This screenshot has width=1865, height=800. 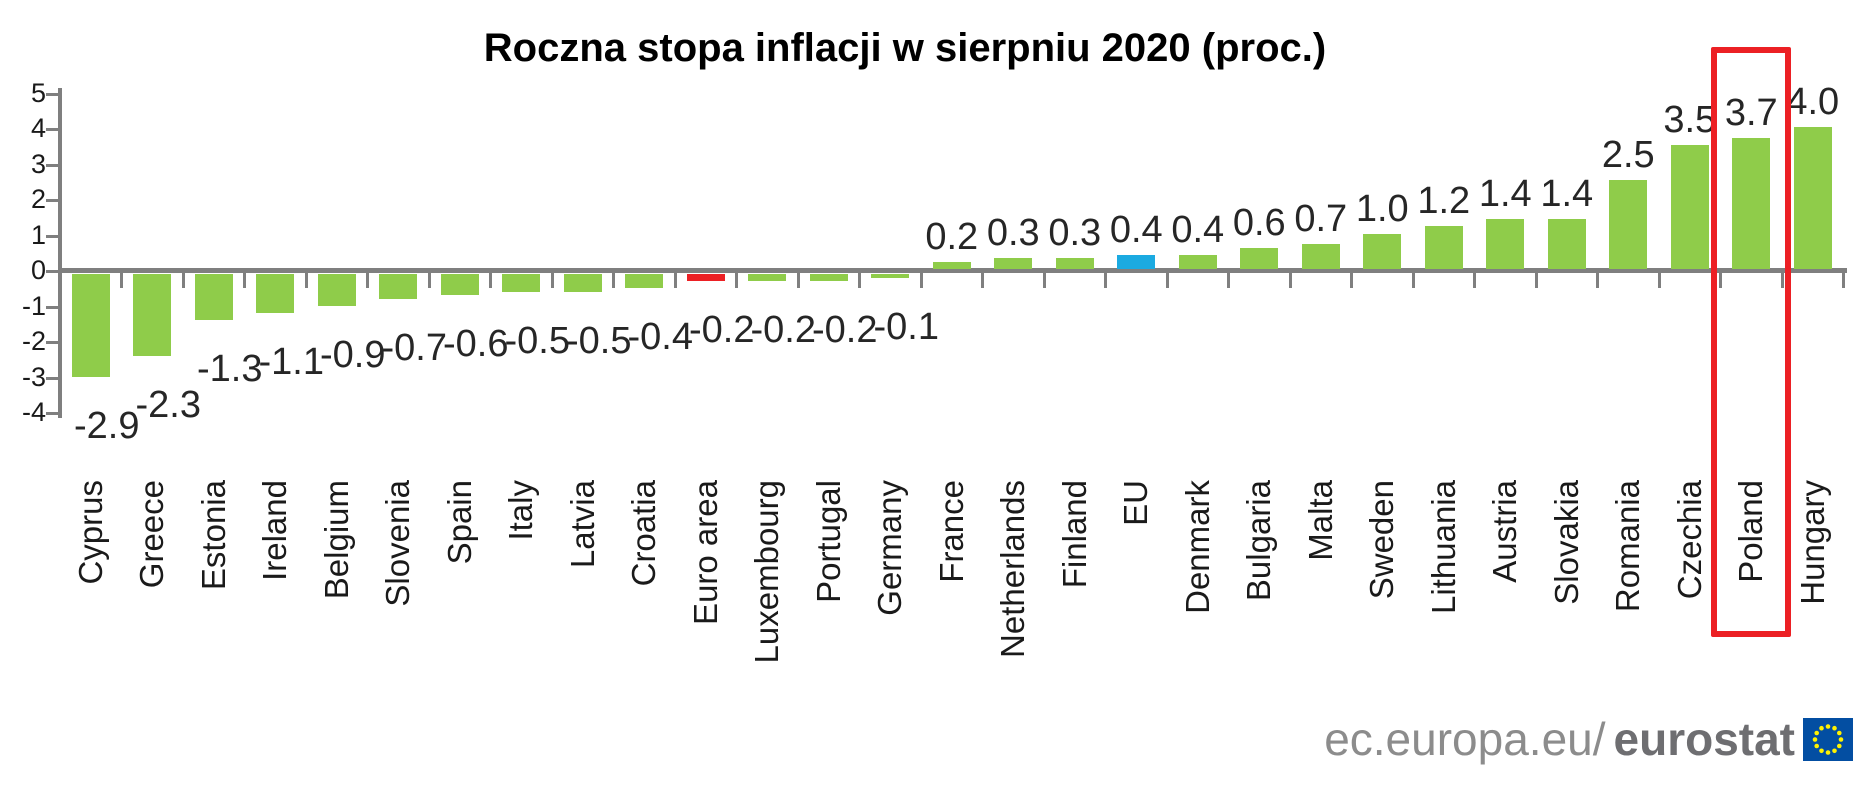 What do you see at coordinates (38, 234) in the screenshot?
I see `y-axis-tick-label: 1` at bounding box center [38, 234].